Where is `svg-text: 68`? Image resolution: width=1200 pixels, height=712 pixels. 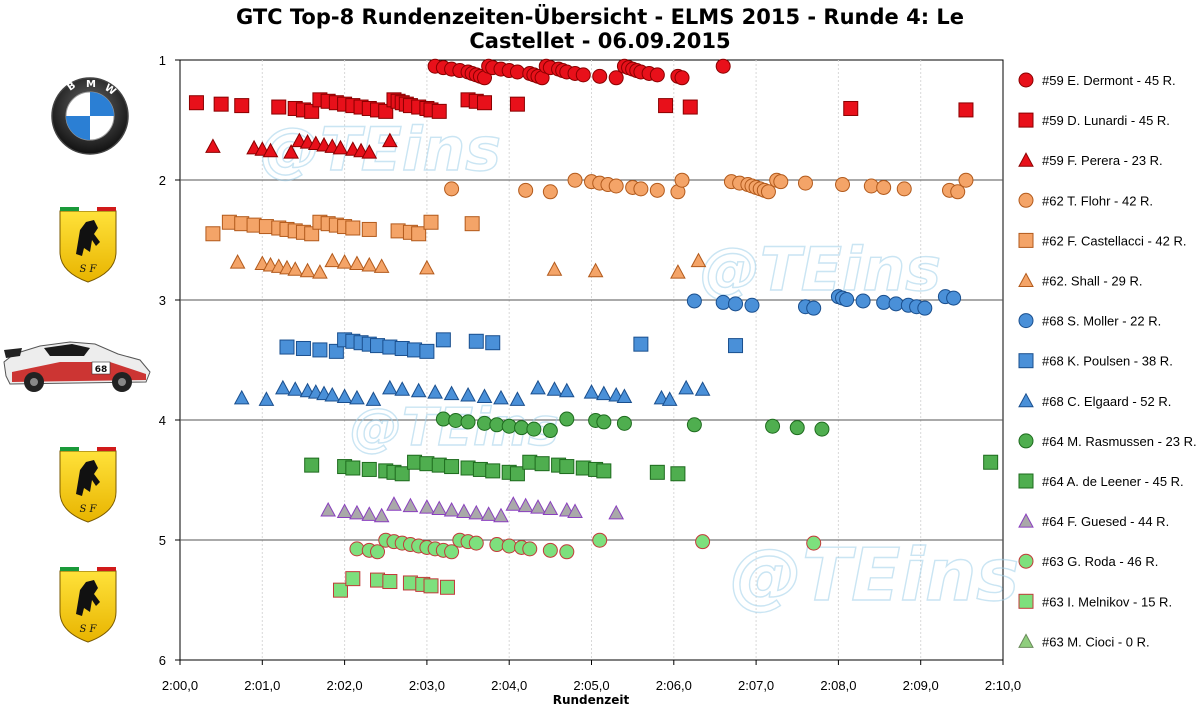 svg-text: 68 is located at coordinates (101, 370).